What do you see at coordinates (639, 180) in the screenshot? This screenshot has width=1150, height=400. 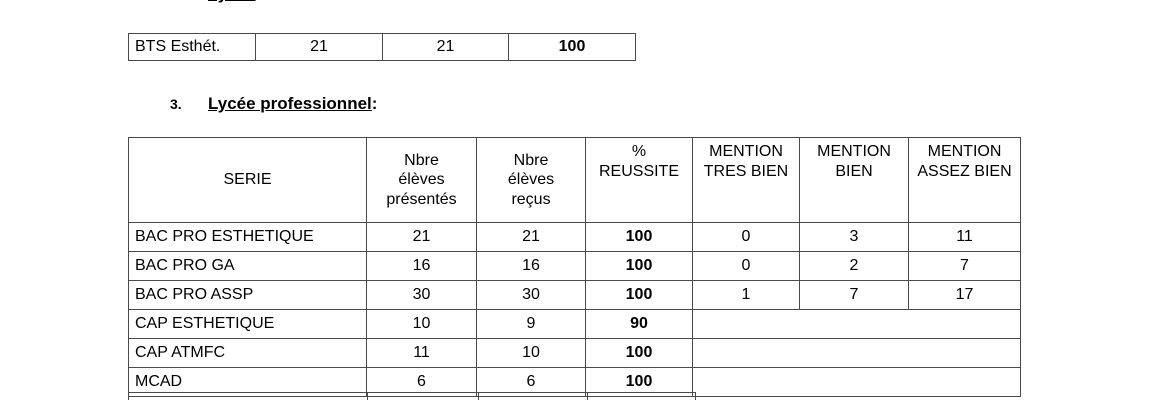 I see `column-header-pct-reussite: % REUSSITE` at bounding box center [639, 180].